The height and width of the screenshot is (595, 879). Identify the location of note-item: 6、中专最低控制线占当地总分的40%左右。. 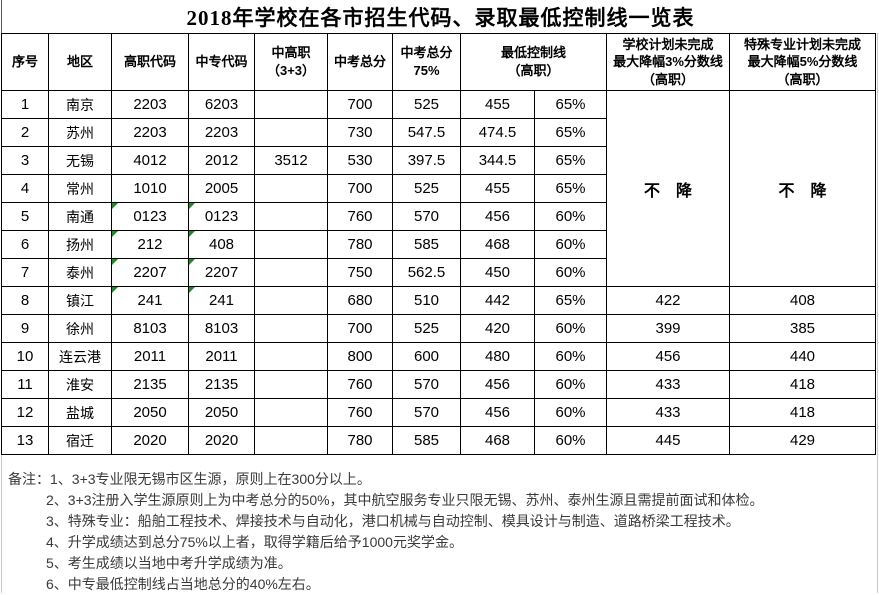
(183, 584).